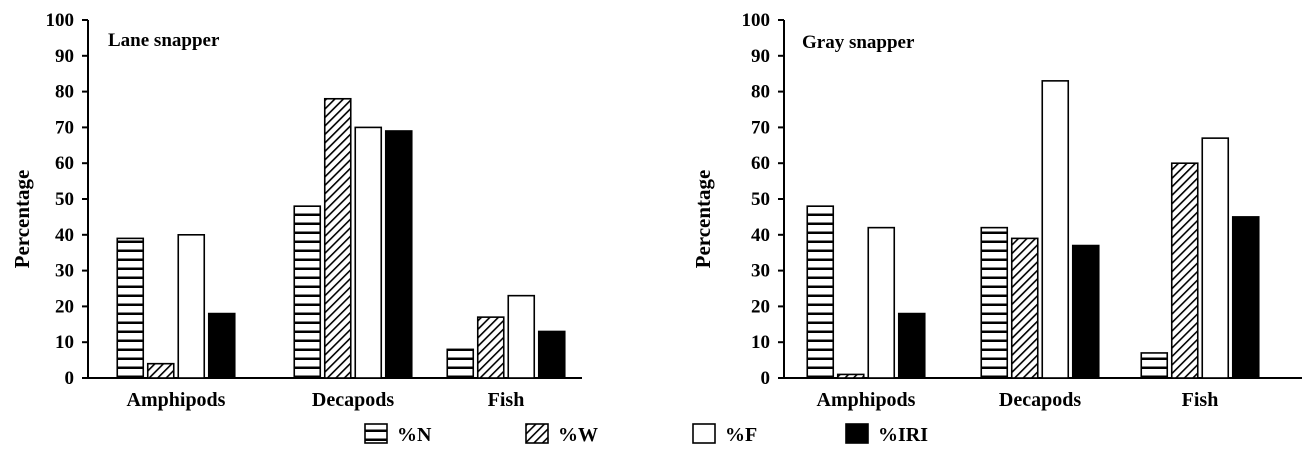  Describe the element at coordinates (858, 42) in the screenshot. I see `panel-title: Gray snapper` at that location.